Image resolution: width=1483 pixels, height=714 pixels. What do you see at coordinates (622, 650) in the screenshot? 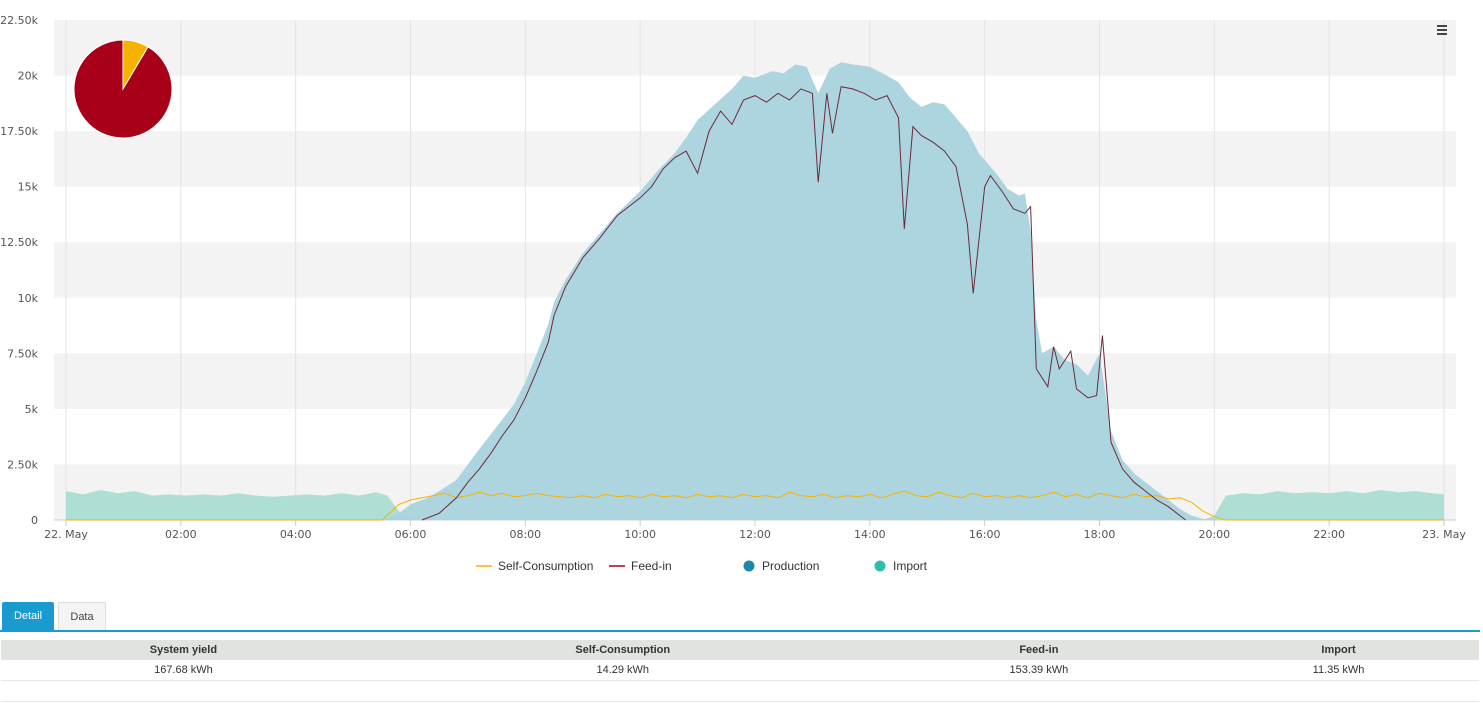
I see `header-self-consumption: Self-Consumption` at bounding box center [622, 650].